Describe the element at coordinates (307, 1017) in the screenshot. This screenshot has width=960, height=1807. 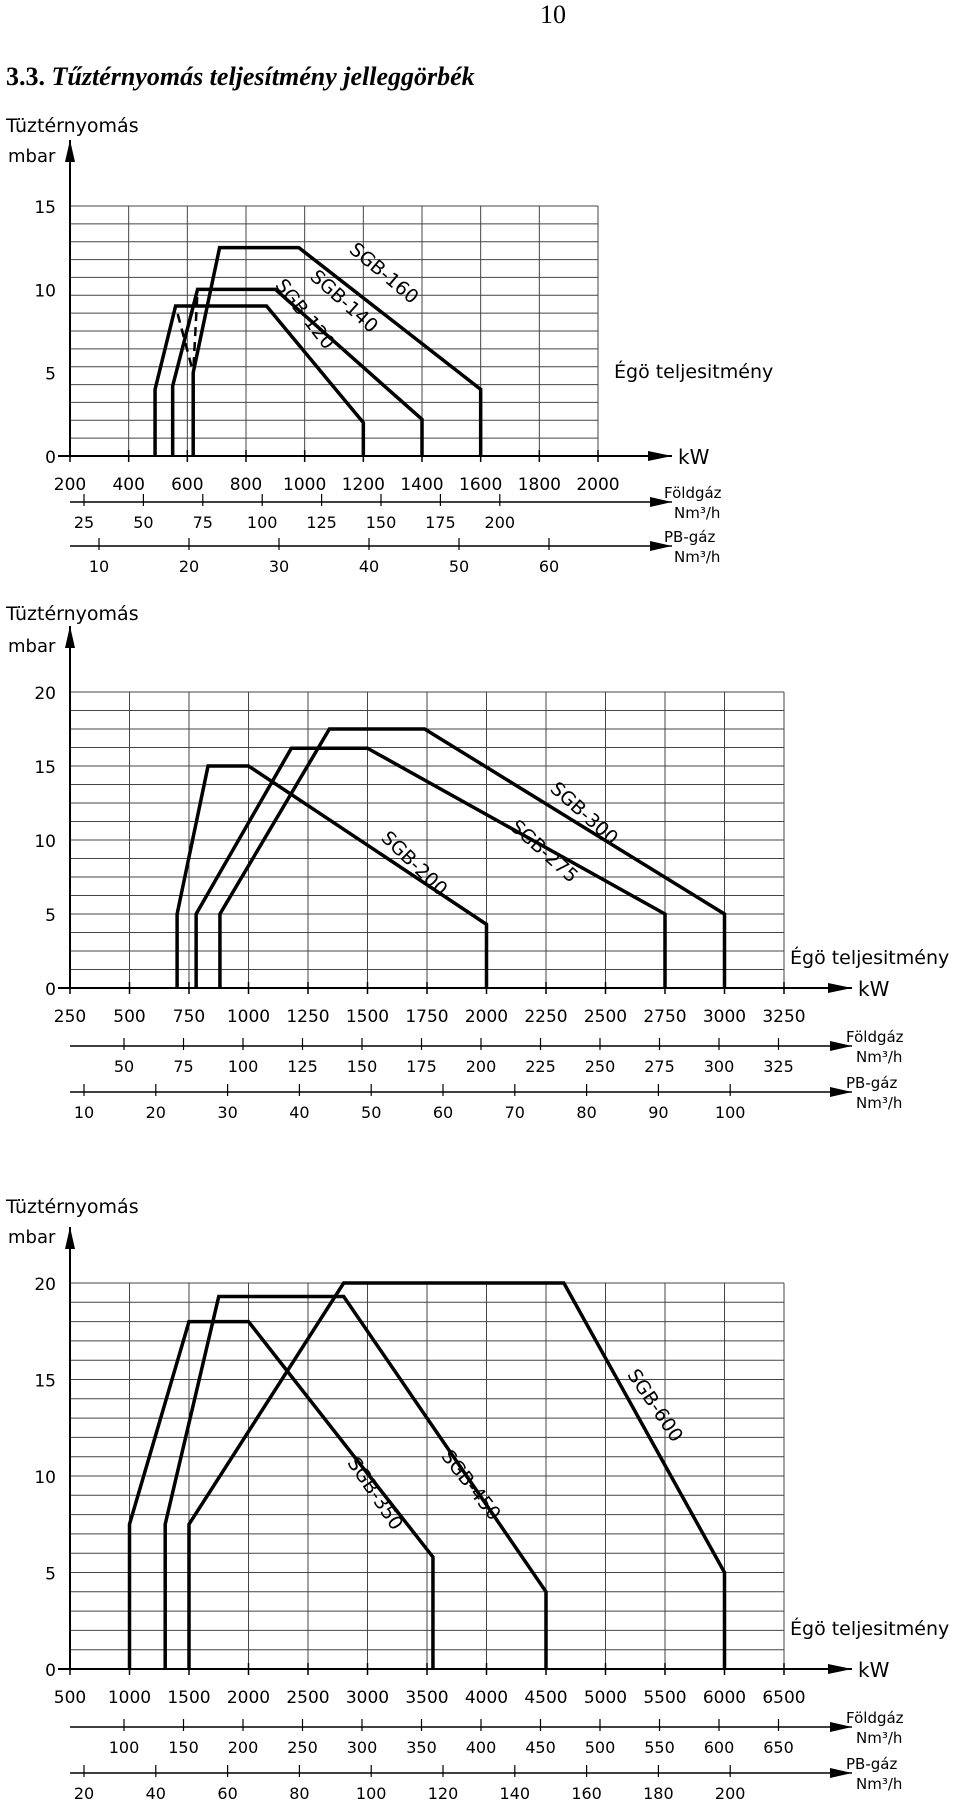
I see `x-tick-label: 1250` at that location.